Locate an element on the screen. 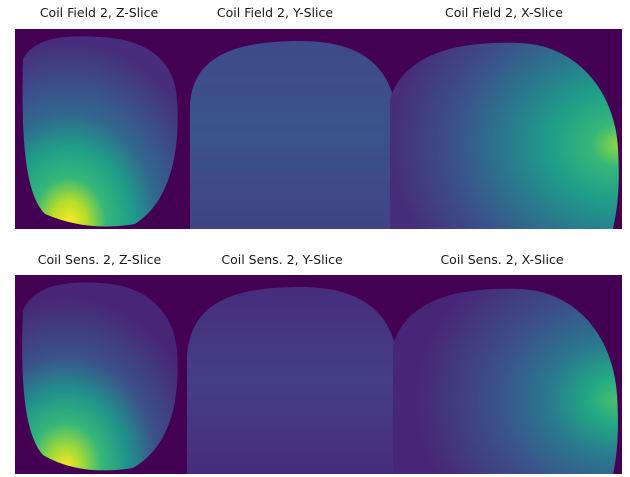 The height and width of the screenshot is (477, 630). sens-z-slice is located at coordinates (100, 376).